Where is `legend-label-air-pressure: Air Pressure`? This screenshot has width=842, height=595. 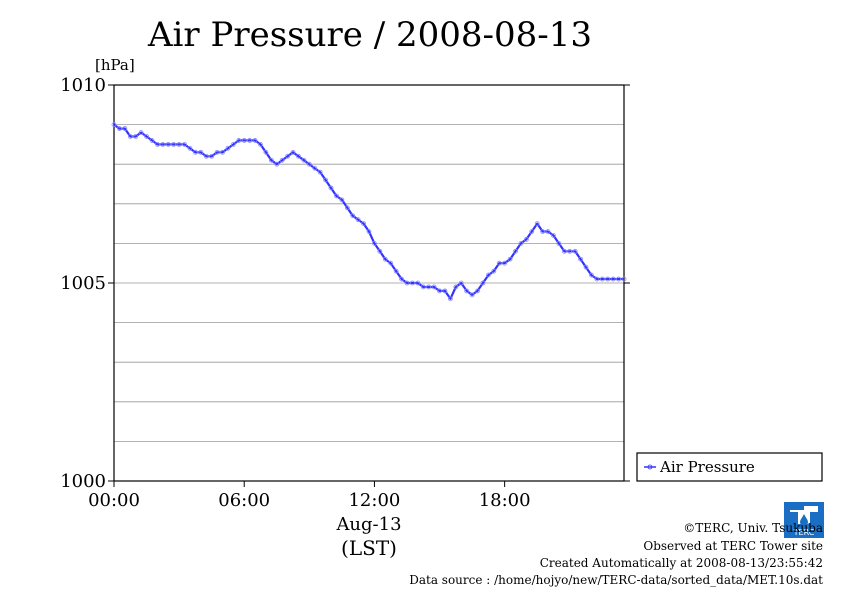 legend-label-air-pressure: Air Pressure is located at coordinates (707, 467).